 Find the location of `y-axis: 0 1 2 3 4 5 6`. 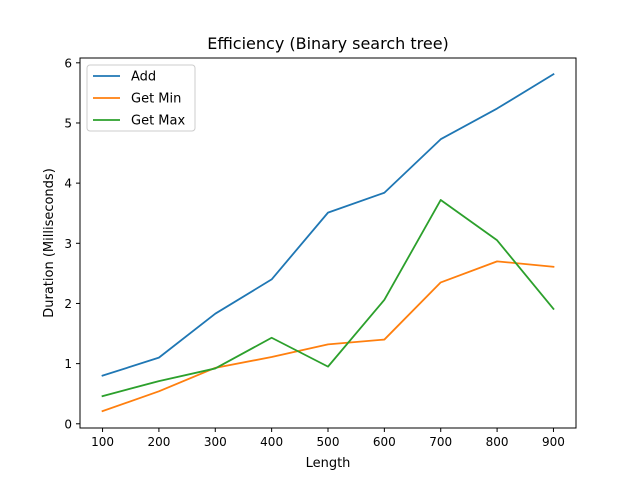

y-axis: 0 1 2 3 4 5 6 is located at coordinates (72, 243).